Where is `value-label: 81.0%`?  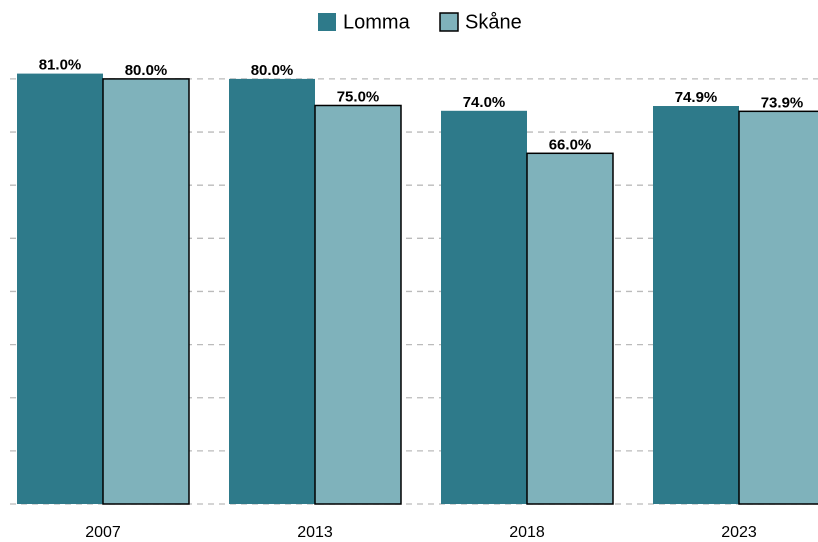
value-label: 81.0% is located at coordinates (60, 65).